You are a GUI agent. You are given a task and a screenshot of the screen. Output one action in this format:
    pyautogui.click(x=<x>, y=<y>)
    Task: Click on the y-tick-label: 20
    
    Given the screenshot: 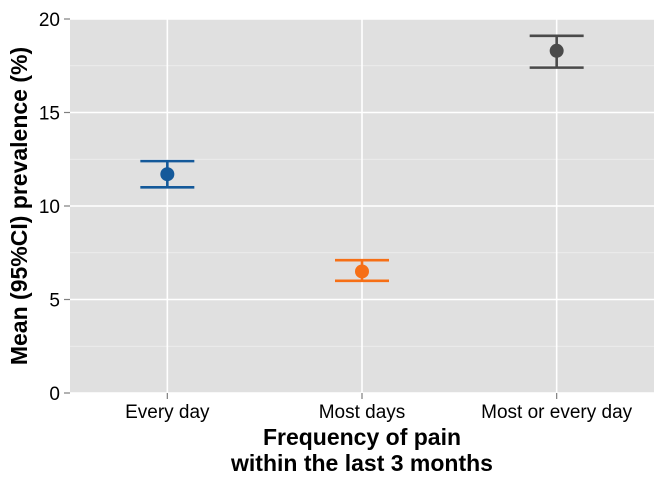 What is the action you would take?
    pyautogui.click(x=49, y=20)
    